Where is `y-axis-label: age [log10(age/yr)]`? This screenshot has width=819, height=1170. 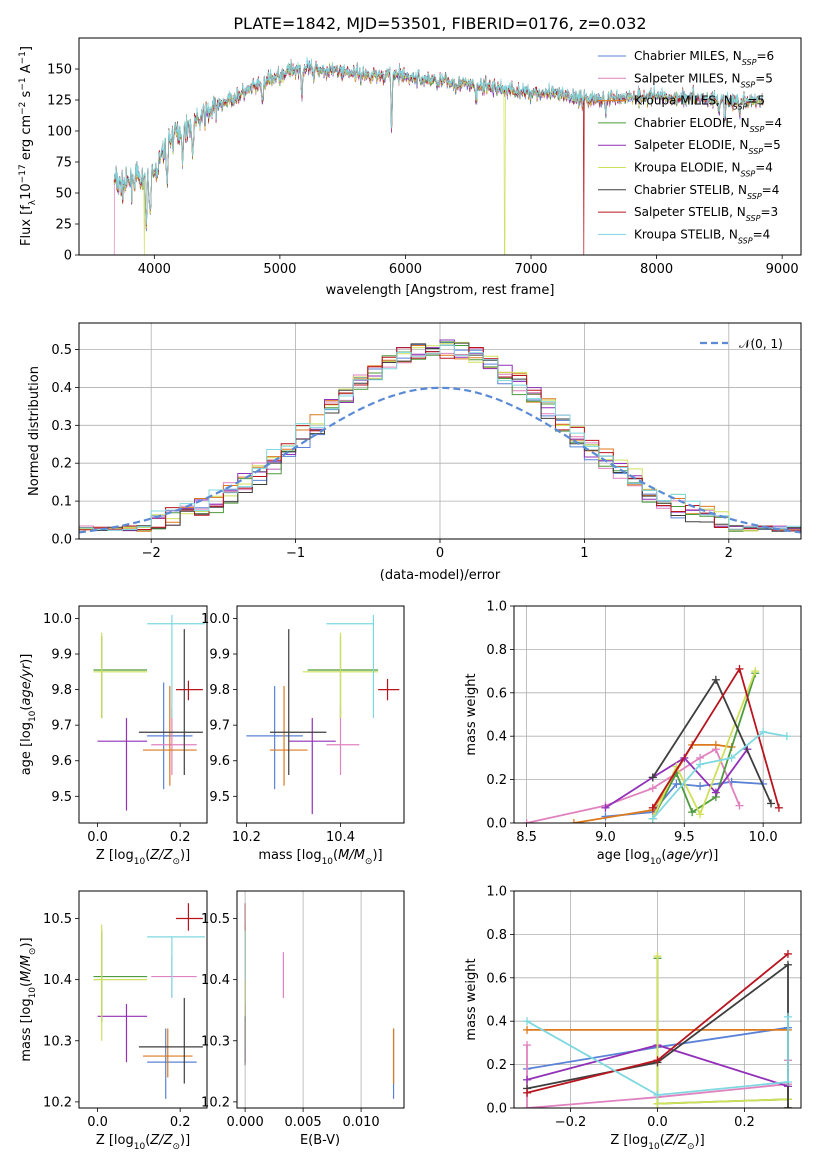
y-axis-label: age [log10(age/yr)] is located at coordinates (28, 715).